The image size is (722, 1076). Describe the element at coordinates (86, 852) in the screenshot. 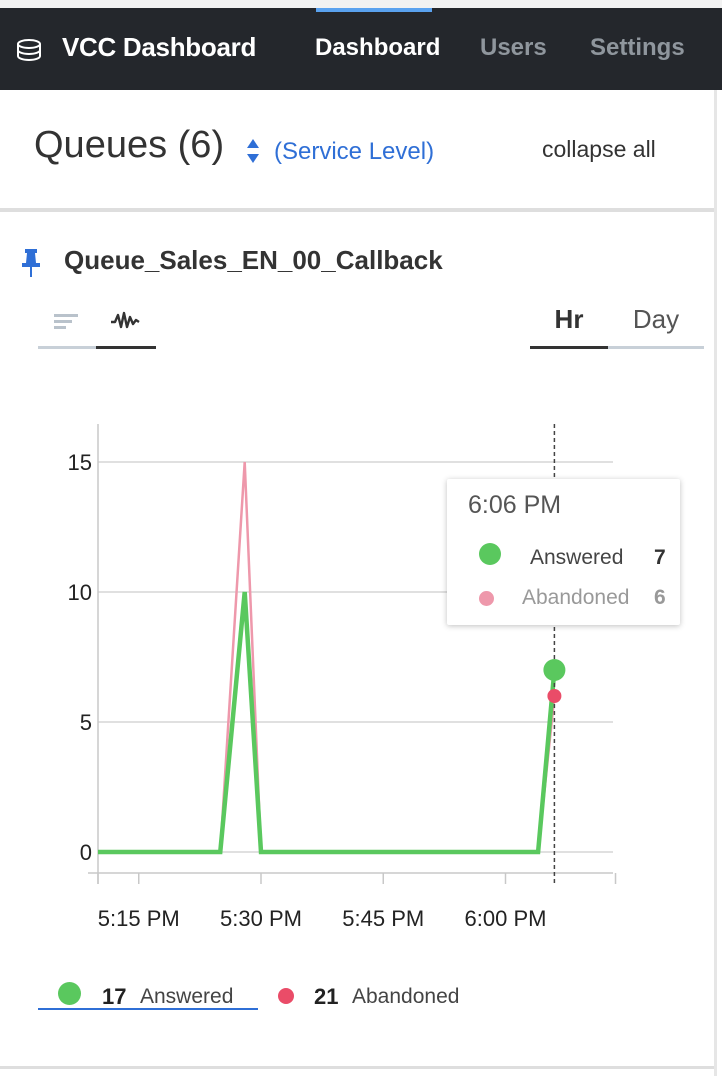

I see `y-tick-label: 0` at that location.